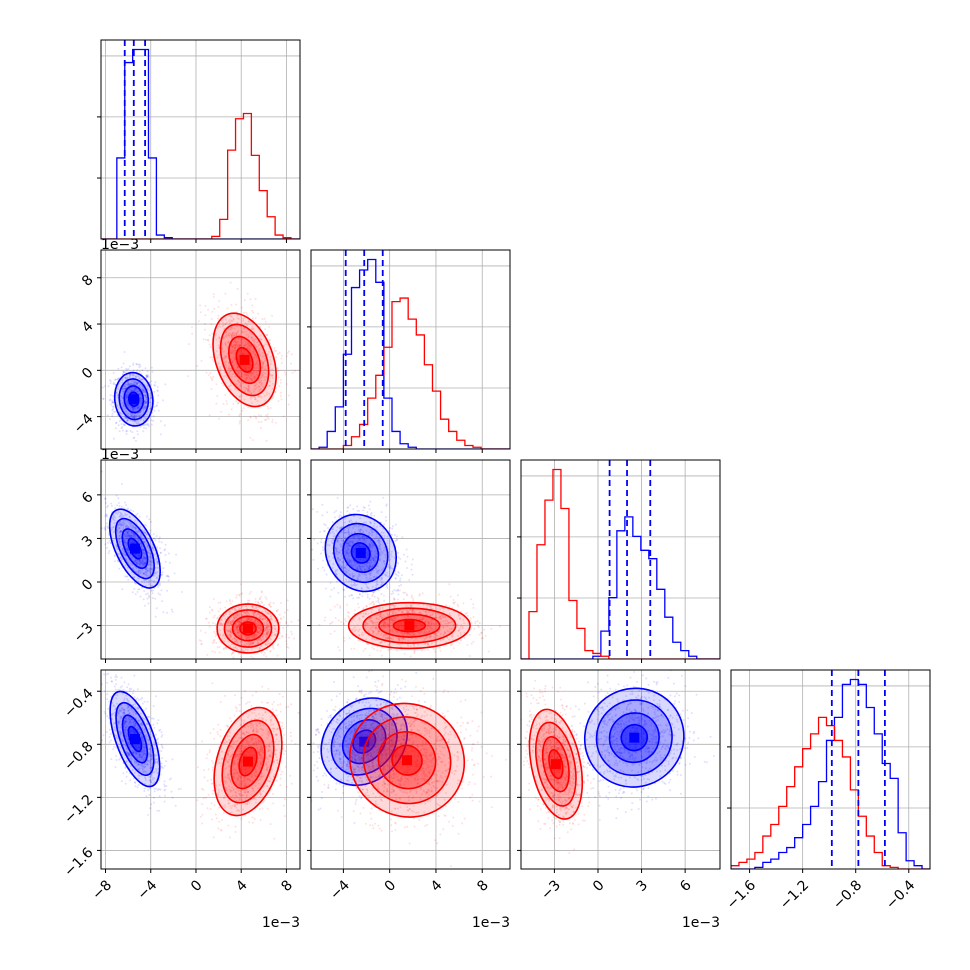 The image size is (970, 970). Describe the element at coordinates (120, 245) in the screenshot. I see `y-offset-text: 1e−3` at that location.